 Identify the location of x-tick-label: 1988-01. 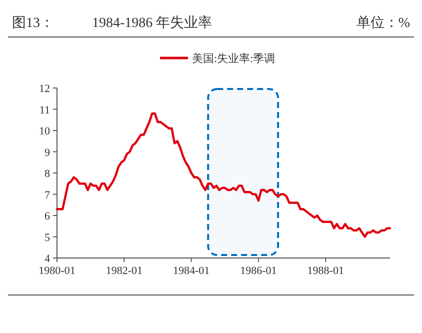
(325, 271).